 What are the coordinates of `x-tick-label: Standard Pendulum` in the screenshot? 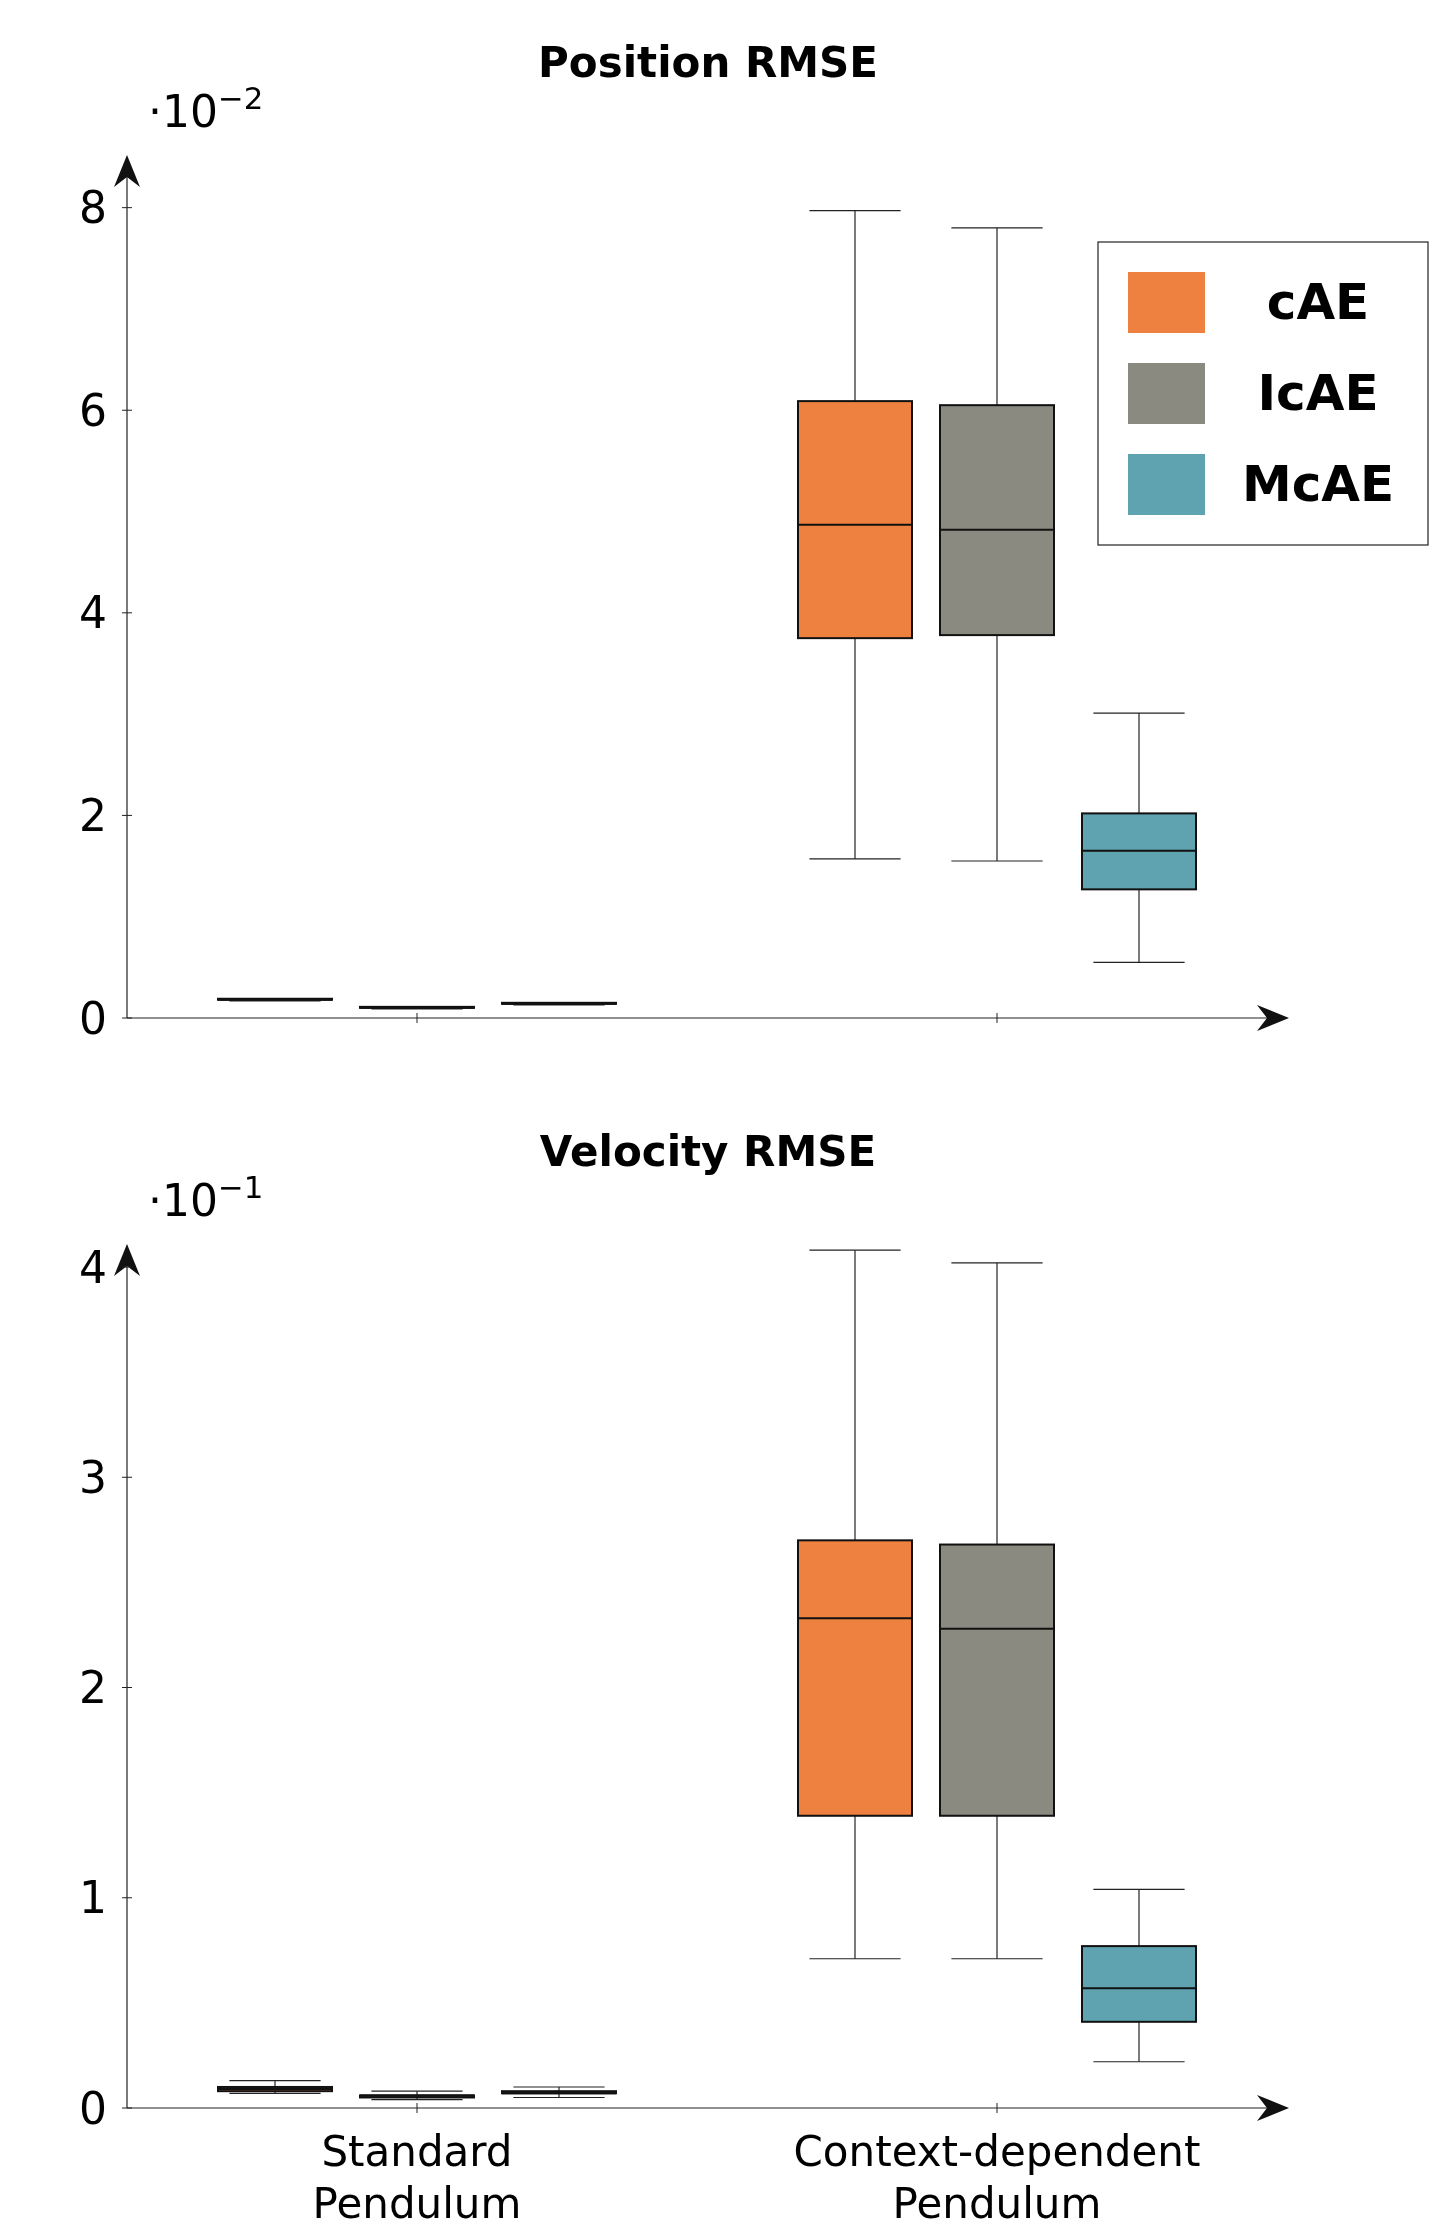 It's located at (417, 2177).